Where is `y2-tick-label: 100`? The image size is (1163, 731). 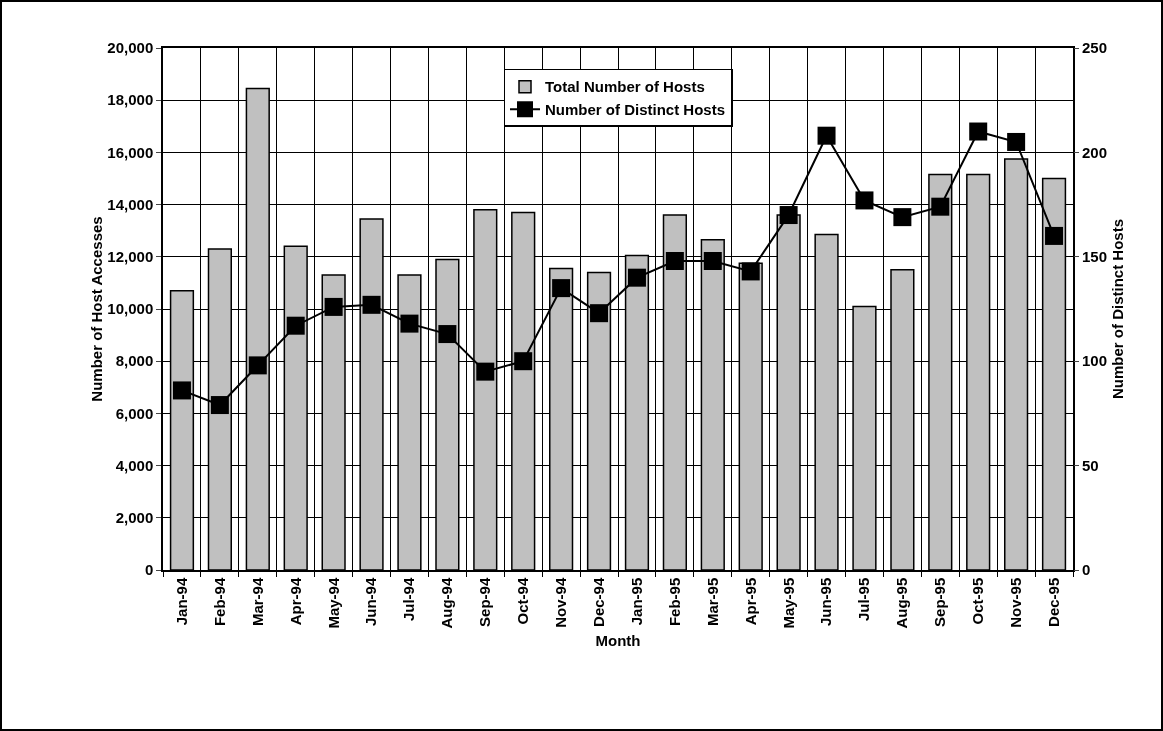 y2-tick-label: 100 is located at coordinates (1095, 361).